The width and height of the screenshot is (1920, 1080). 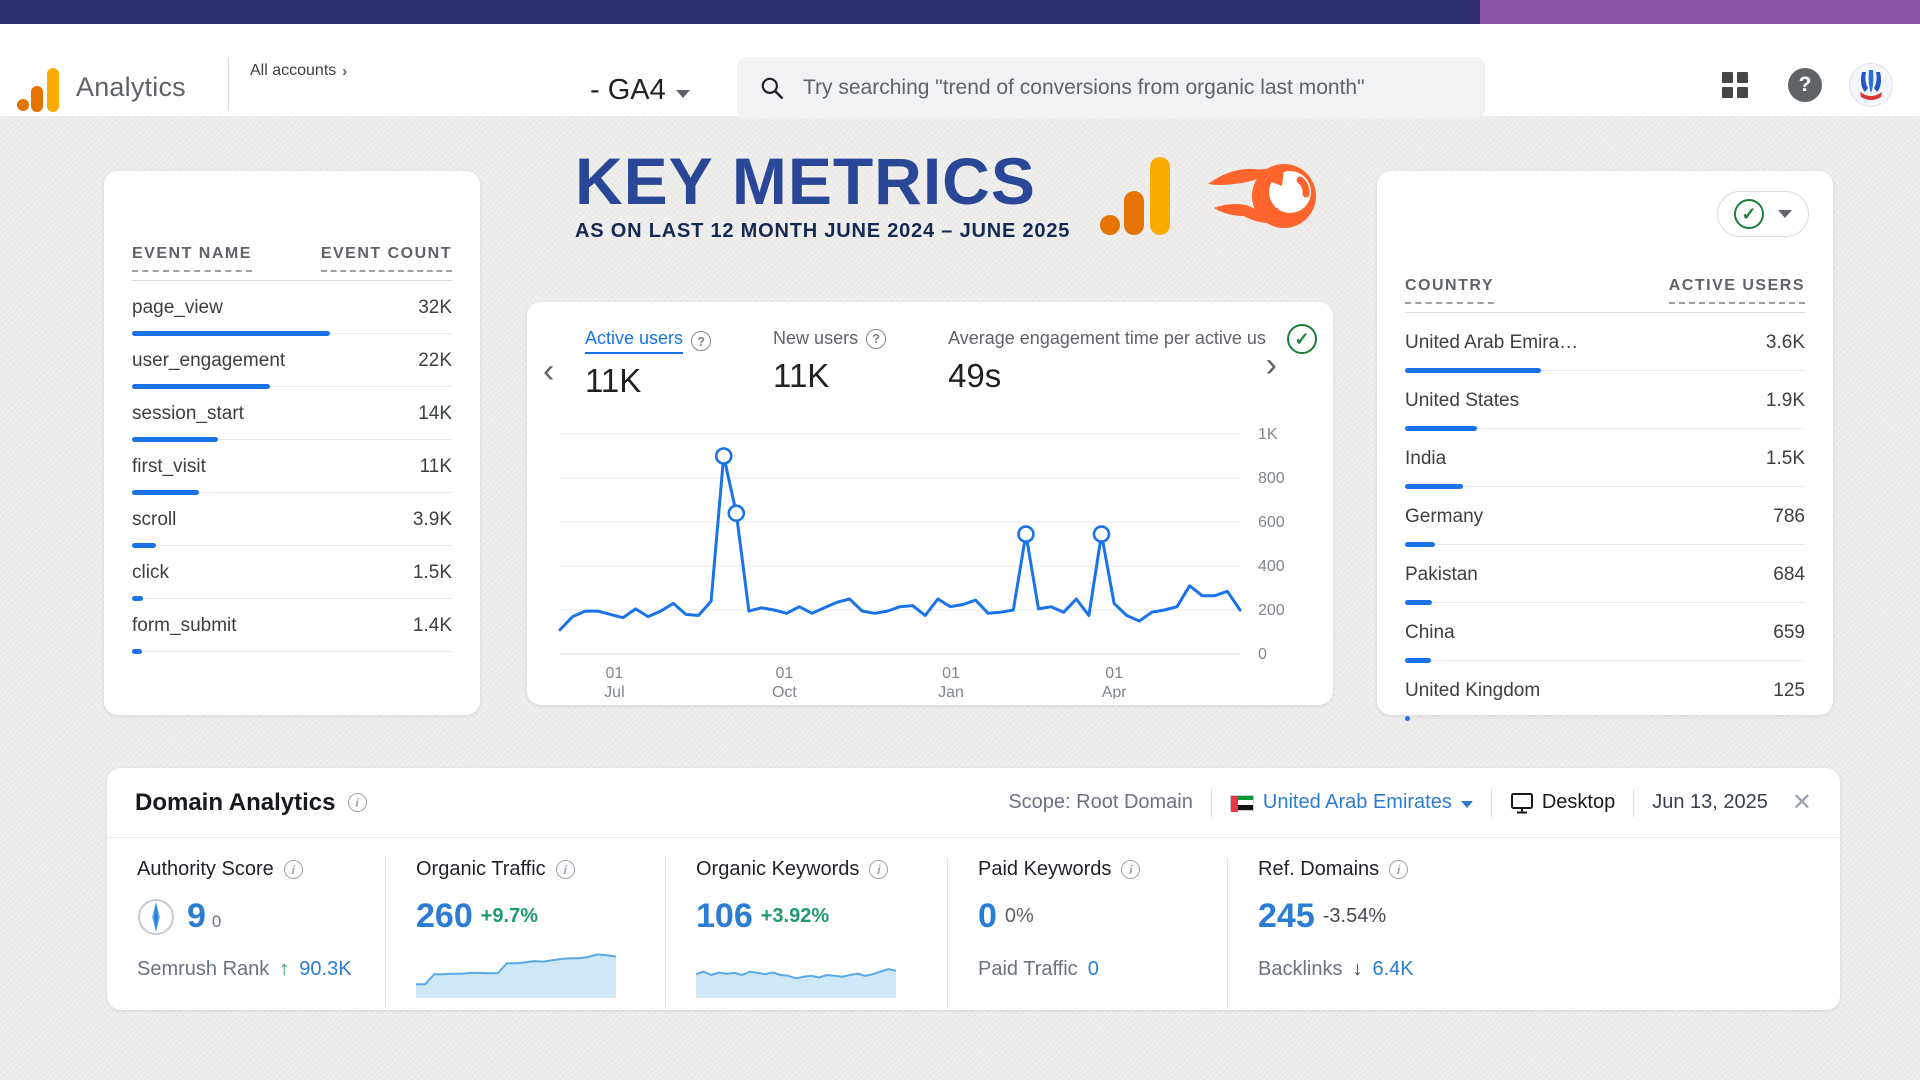 What do you see at coordinates (203, 969) in the screenshot?
I see `semrush-rank-label: Semrush Rank` at bounding box center [203, 969].